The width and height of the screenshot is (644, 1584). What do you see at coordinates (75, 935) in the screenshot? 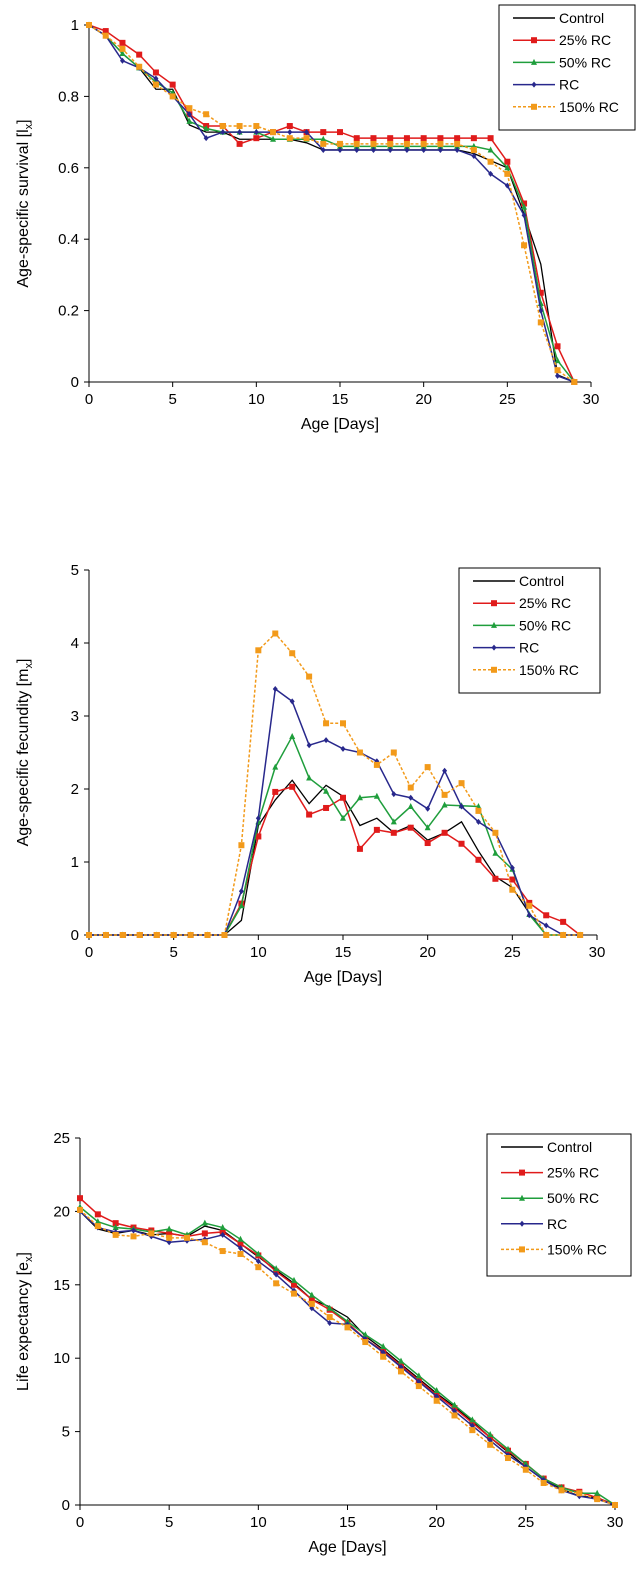
I see `y-tick-label: 0` at bounding box center [75, 935].